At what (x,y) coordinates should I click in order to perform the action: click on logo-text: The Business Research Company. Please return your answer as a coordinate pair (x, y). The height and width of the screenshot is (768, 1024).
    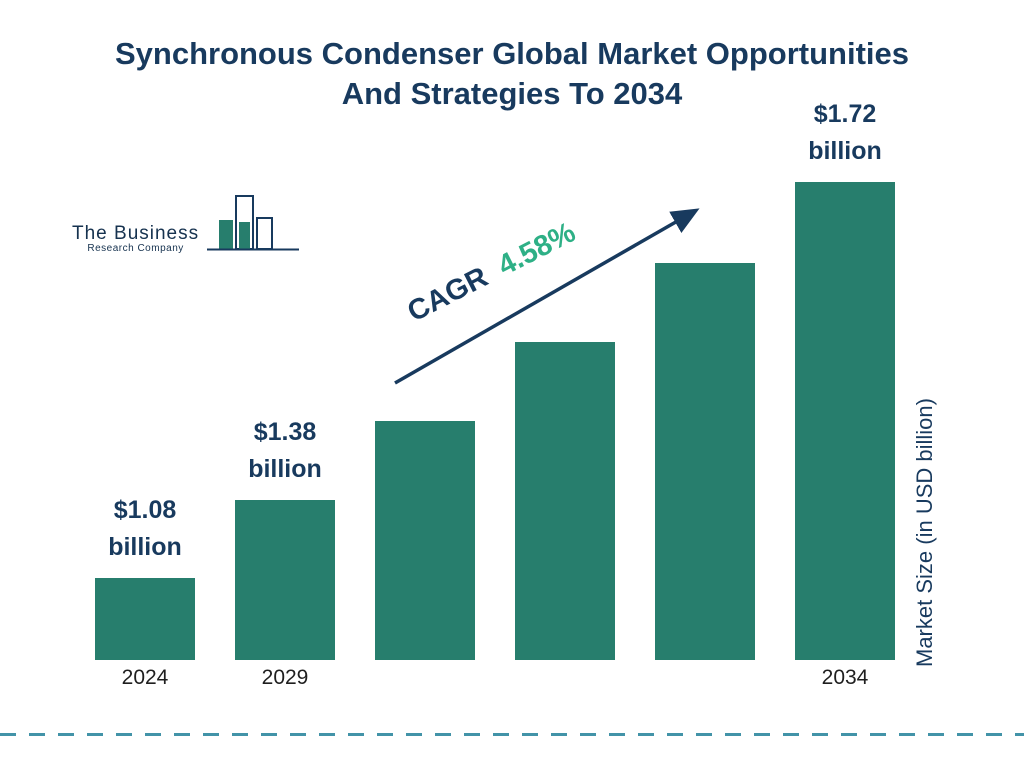
    Looking at the image, I should click on (136, 238).